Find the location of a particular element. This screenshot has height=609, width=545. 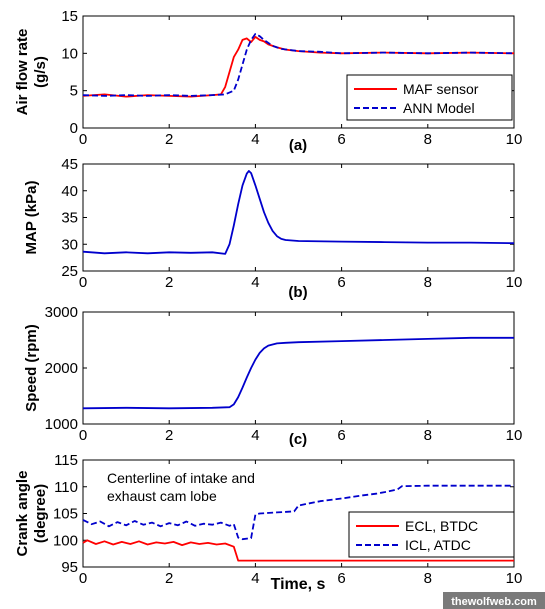

panel-label: (a) is located at coordinates (298, 145).